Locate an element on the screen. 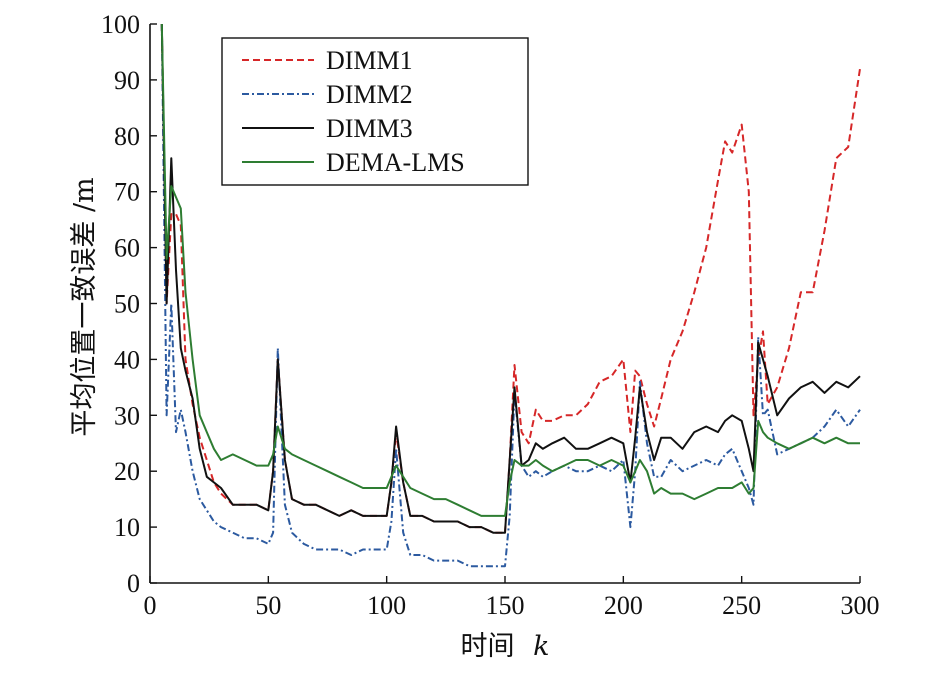  x-tick-label: 150 is located at coordinates (505, 605).